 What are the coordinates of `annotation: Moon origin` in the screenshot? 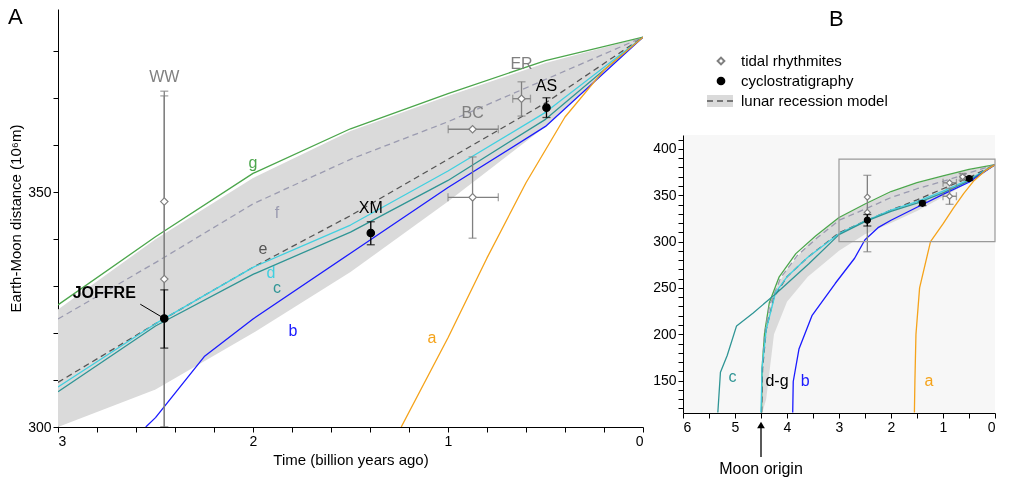 It's located at (761, 468).